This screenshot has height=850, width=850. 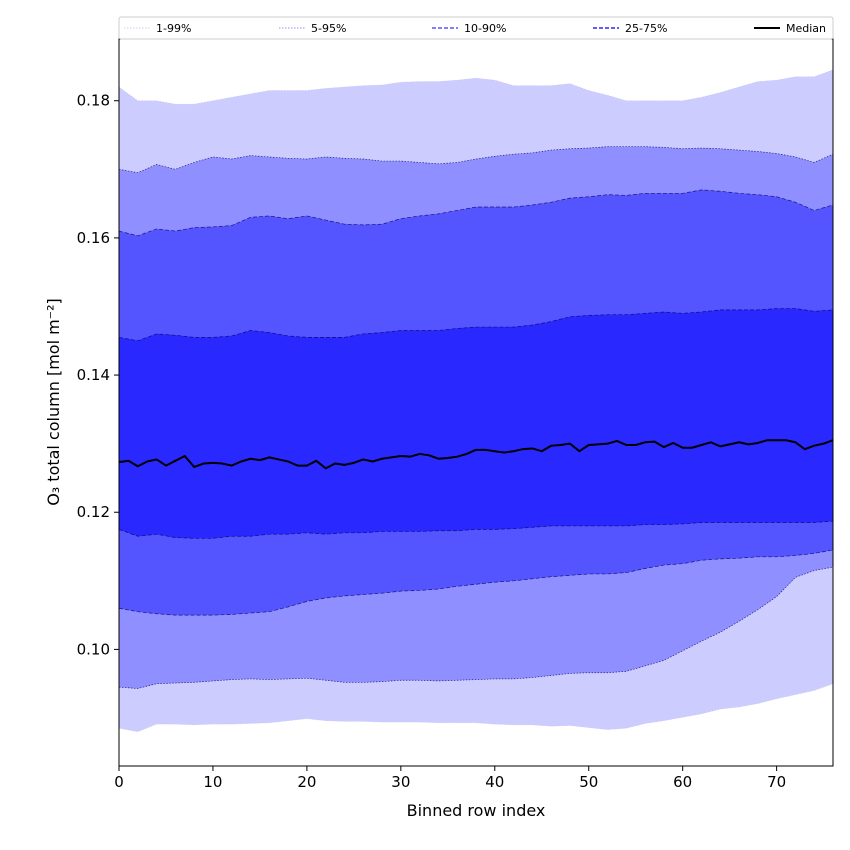 What do you see at coordinates (400, 782) in the screenshot?
I see `x-tick-label: 30` at bounding box center [400, 782].